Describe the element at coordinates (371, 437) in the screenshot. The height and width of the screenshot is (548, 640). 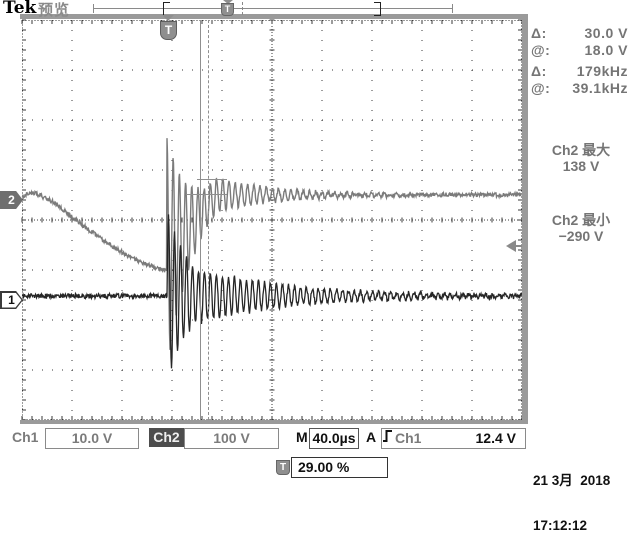
I see `trigger-mode-label: A` at that location.